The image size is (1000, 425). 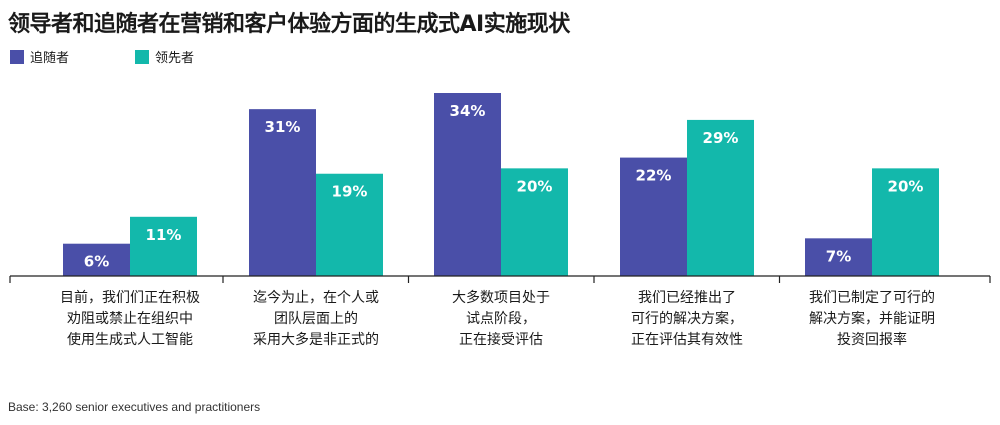 I want to click on category-label-line: 正在接受评估, so click(x=501, y=339).